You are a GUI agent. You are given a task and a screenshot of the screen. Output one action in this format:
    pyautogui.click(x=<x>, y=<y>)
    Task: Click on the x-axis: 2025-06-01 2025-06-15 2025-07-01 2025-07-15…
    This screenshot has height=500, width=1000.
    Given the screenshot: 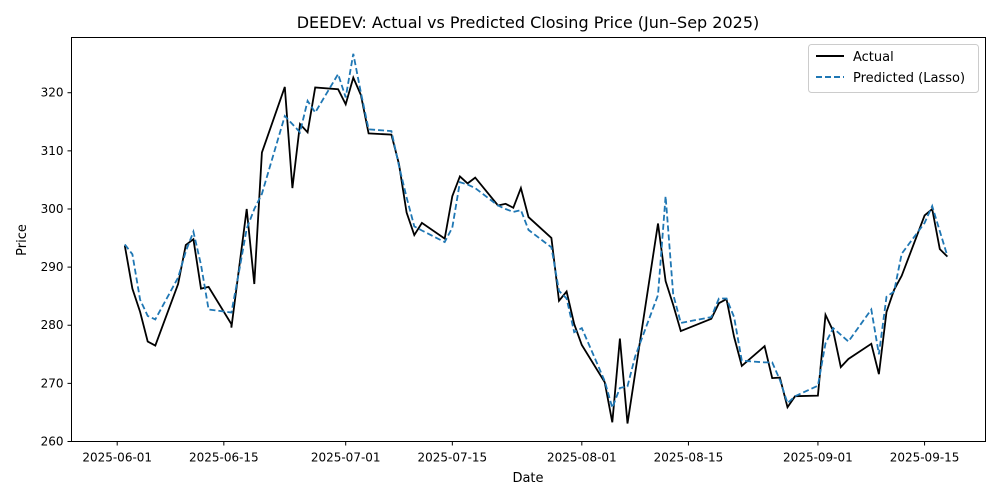 What is the action you would take?
    pyautogui.click(x=521, y=453)
    